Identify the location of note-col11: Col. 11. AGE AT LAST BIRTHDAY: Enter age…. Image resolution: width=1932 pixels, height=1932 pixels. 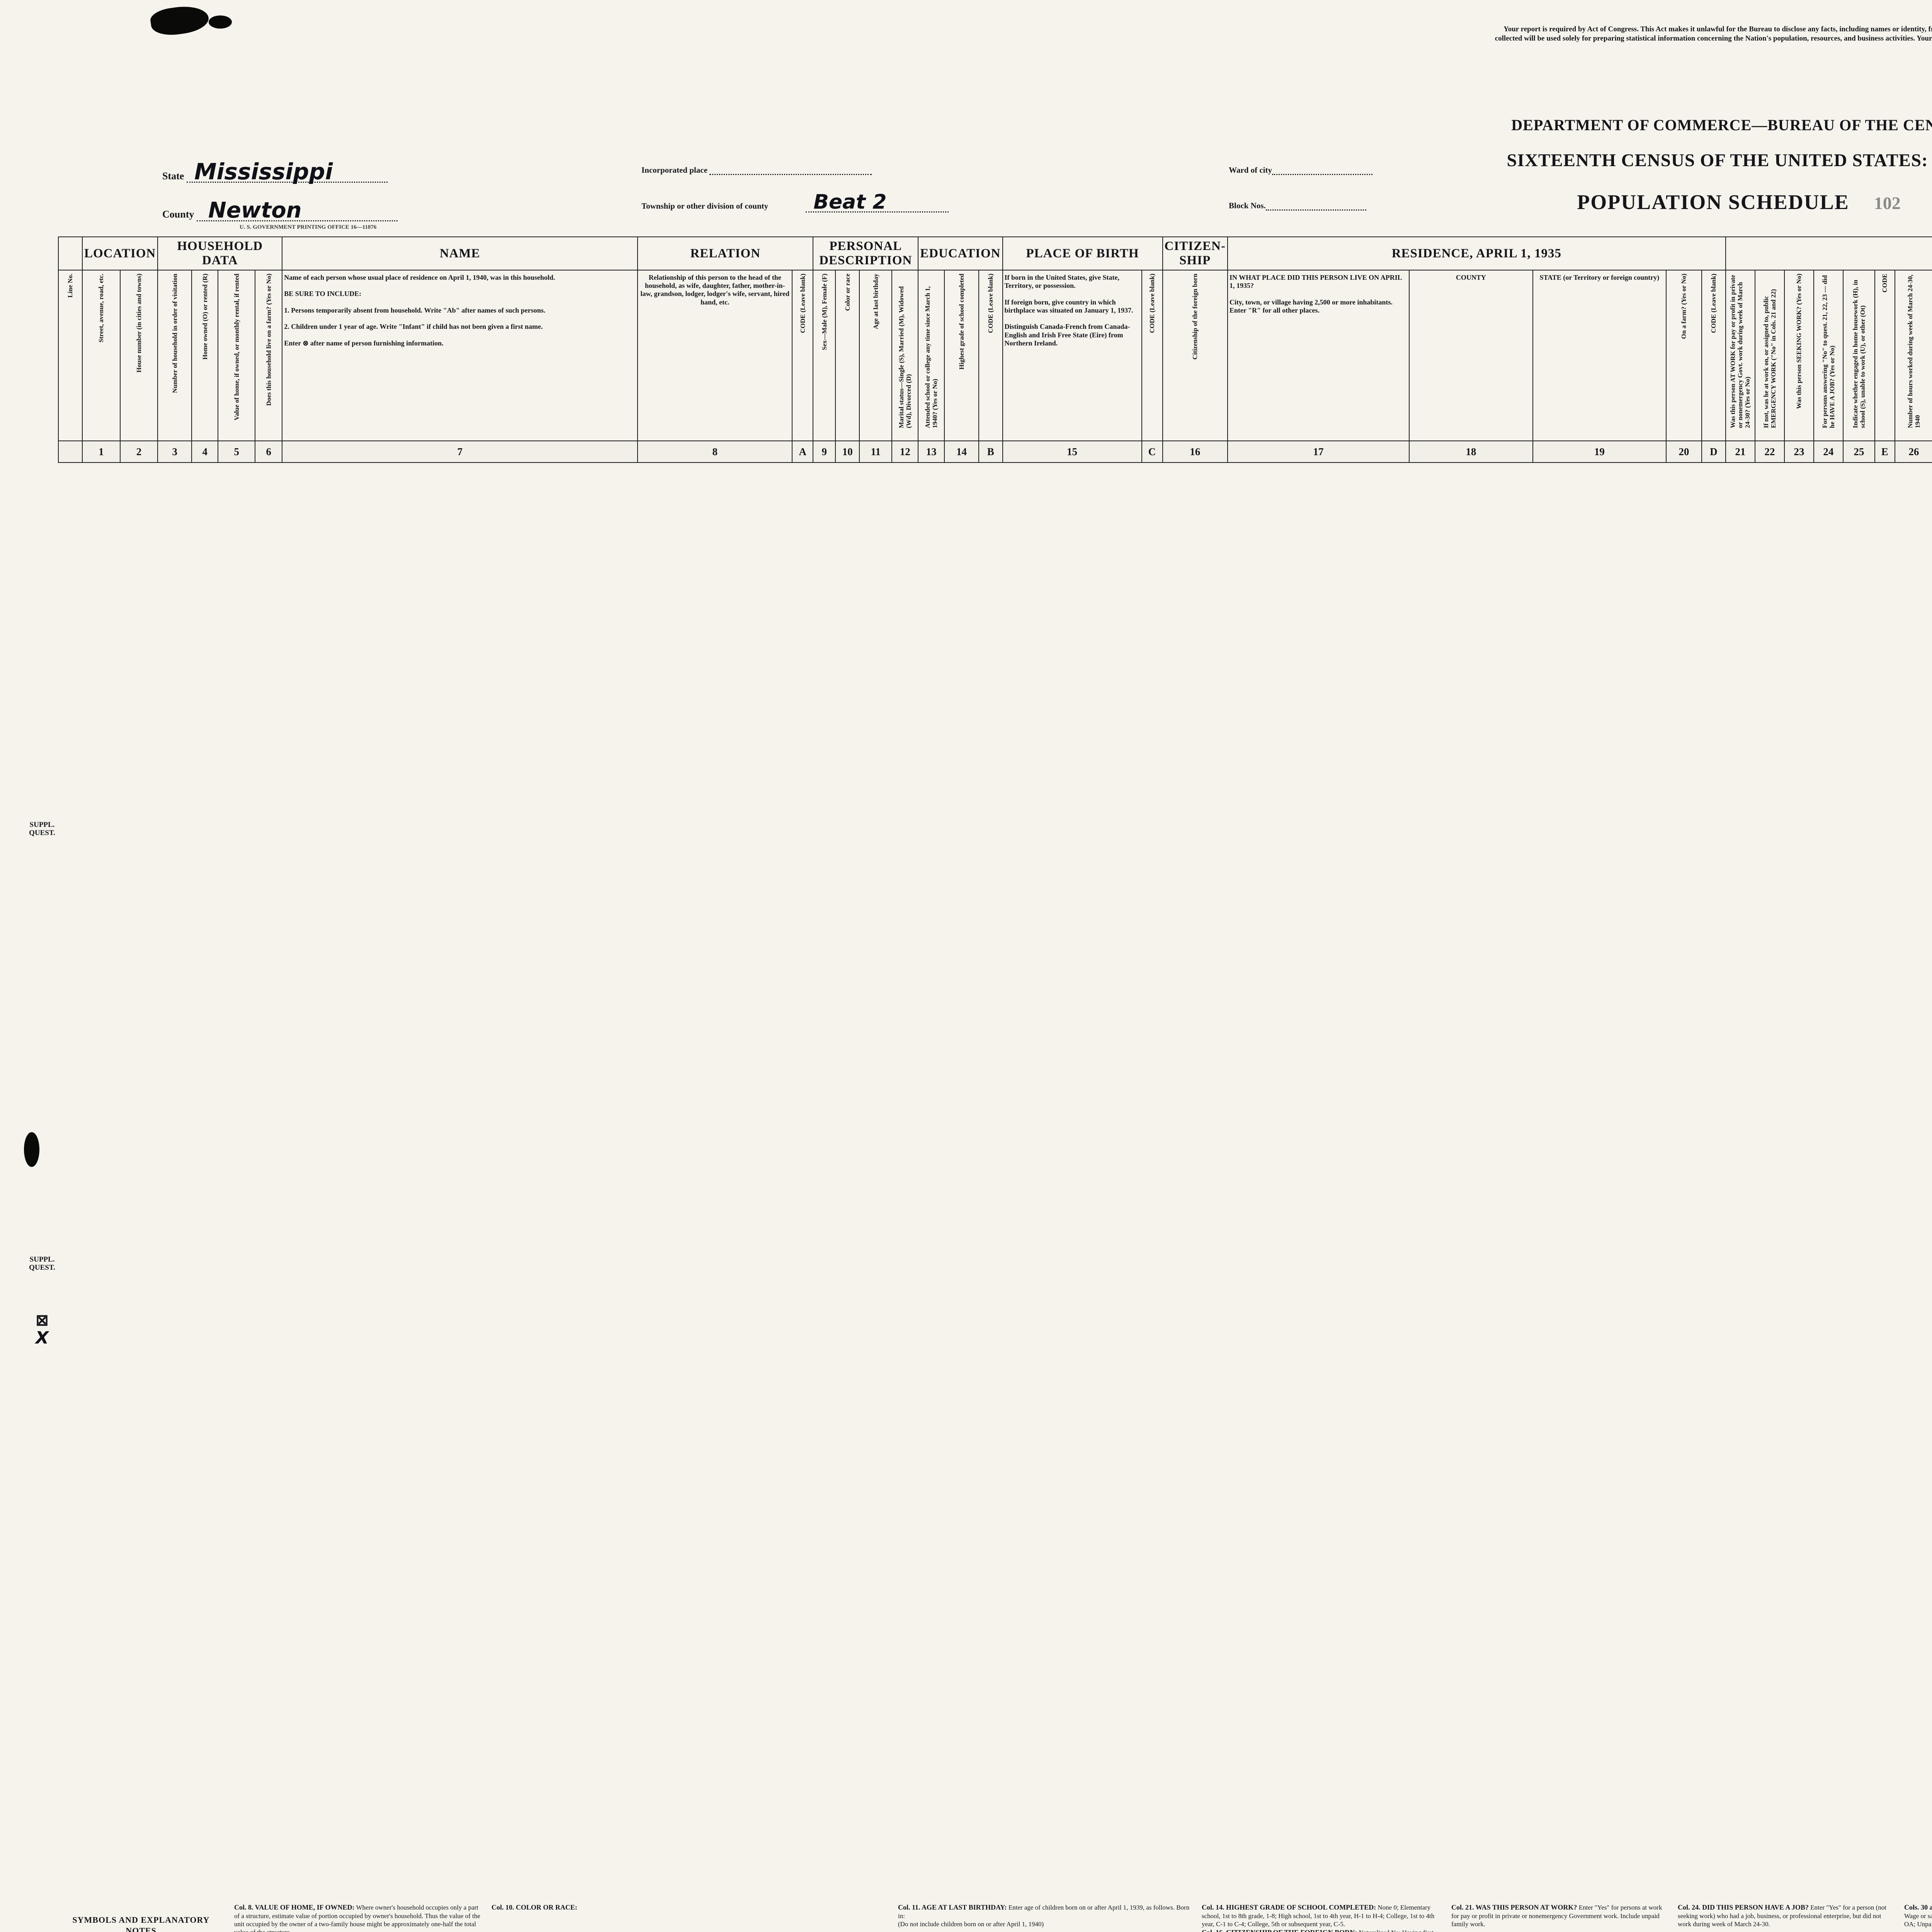
(1044, 1915).